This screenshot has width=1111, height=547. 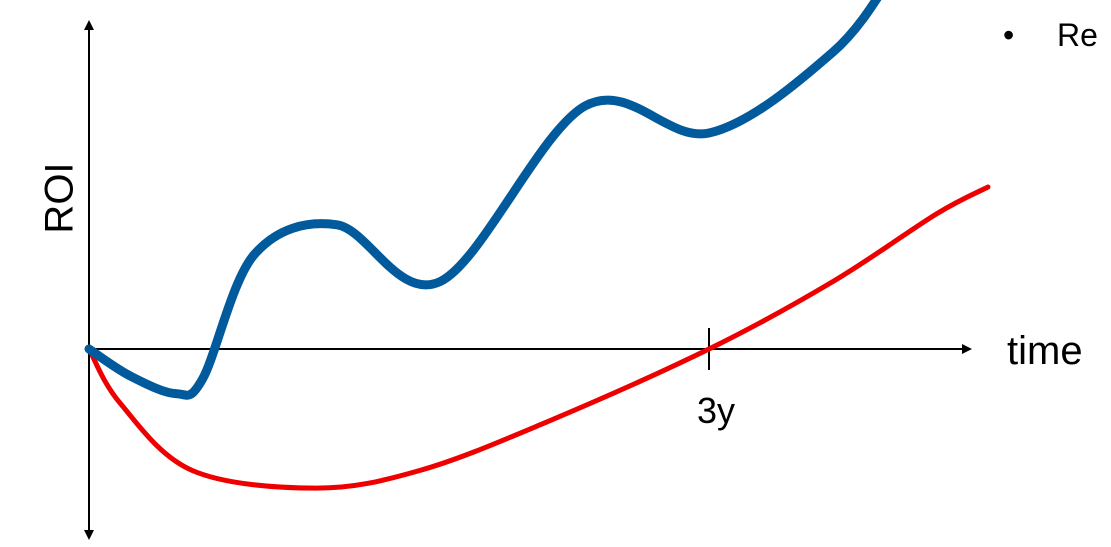 What do you see at coordinates (60, 197) in the screenshot?
I see `y-axis-label: ROI` at bounding box center [60, 197].